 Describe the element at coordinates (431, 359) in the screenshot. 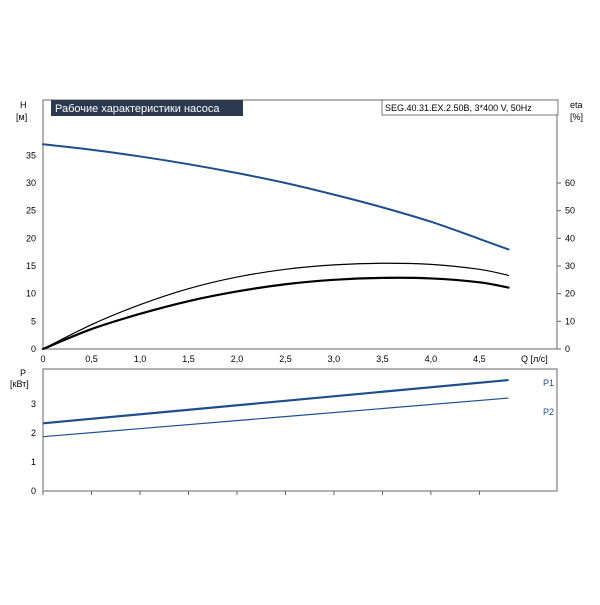

I see `x-tick-label: 4,0` at that location.